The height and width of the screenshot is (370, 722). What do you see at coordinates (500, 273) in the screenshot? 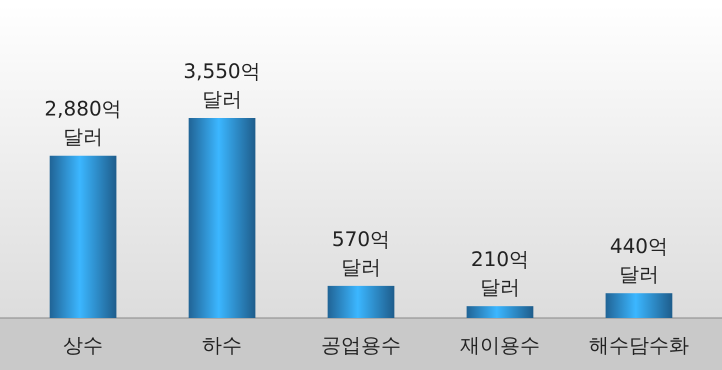
I see `data-label: 210억 달러` at bounding box center [500, 273].